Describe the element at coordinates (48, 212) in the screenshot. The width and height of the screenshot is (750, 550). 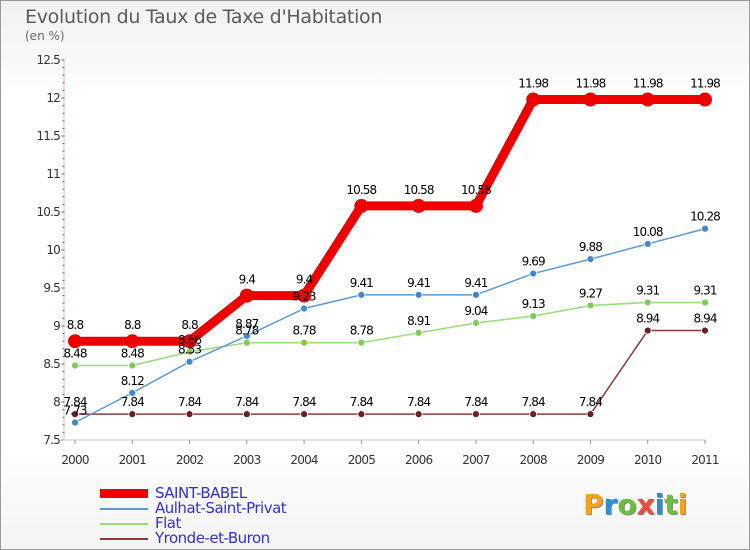
I see `y-tick-label: 10.5` at that location.